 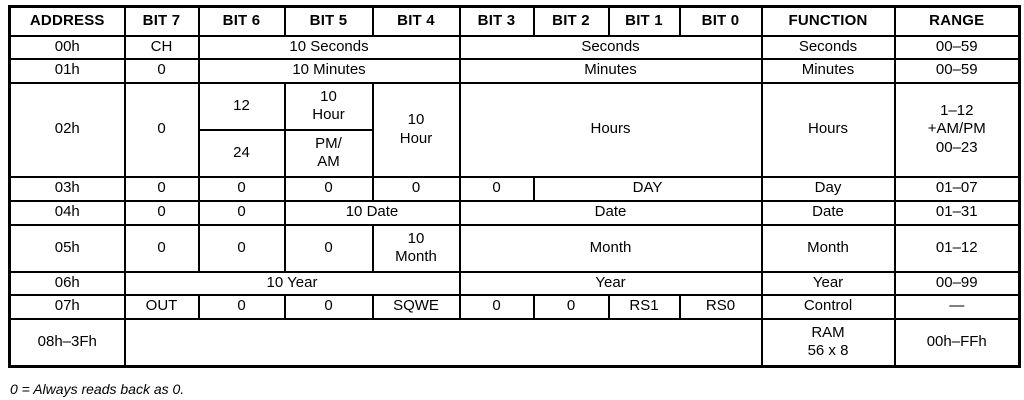 I want to click on col-header-function: FUNCTION, so click(x=828, y=21).